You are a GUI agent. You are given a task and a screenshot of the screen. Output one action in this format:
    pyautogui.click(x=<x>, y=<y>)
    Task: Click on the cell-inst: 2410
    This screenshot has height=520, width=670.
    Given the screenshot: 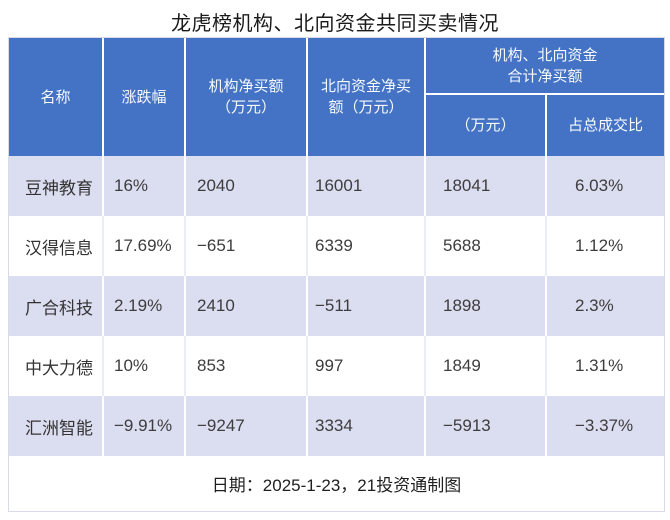 What is the action you would take?
    pyautogui.click(x=247, y=306)
    